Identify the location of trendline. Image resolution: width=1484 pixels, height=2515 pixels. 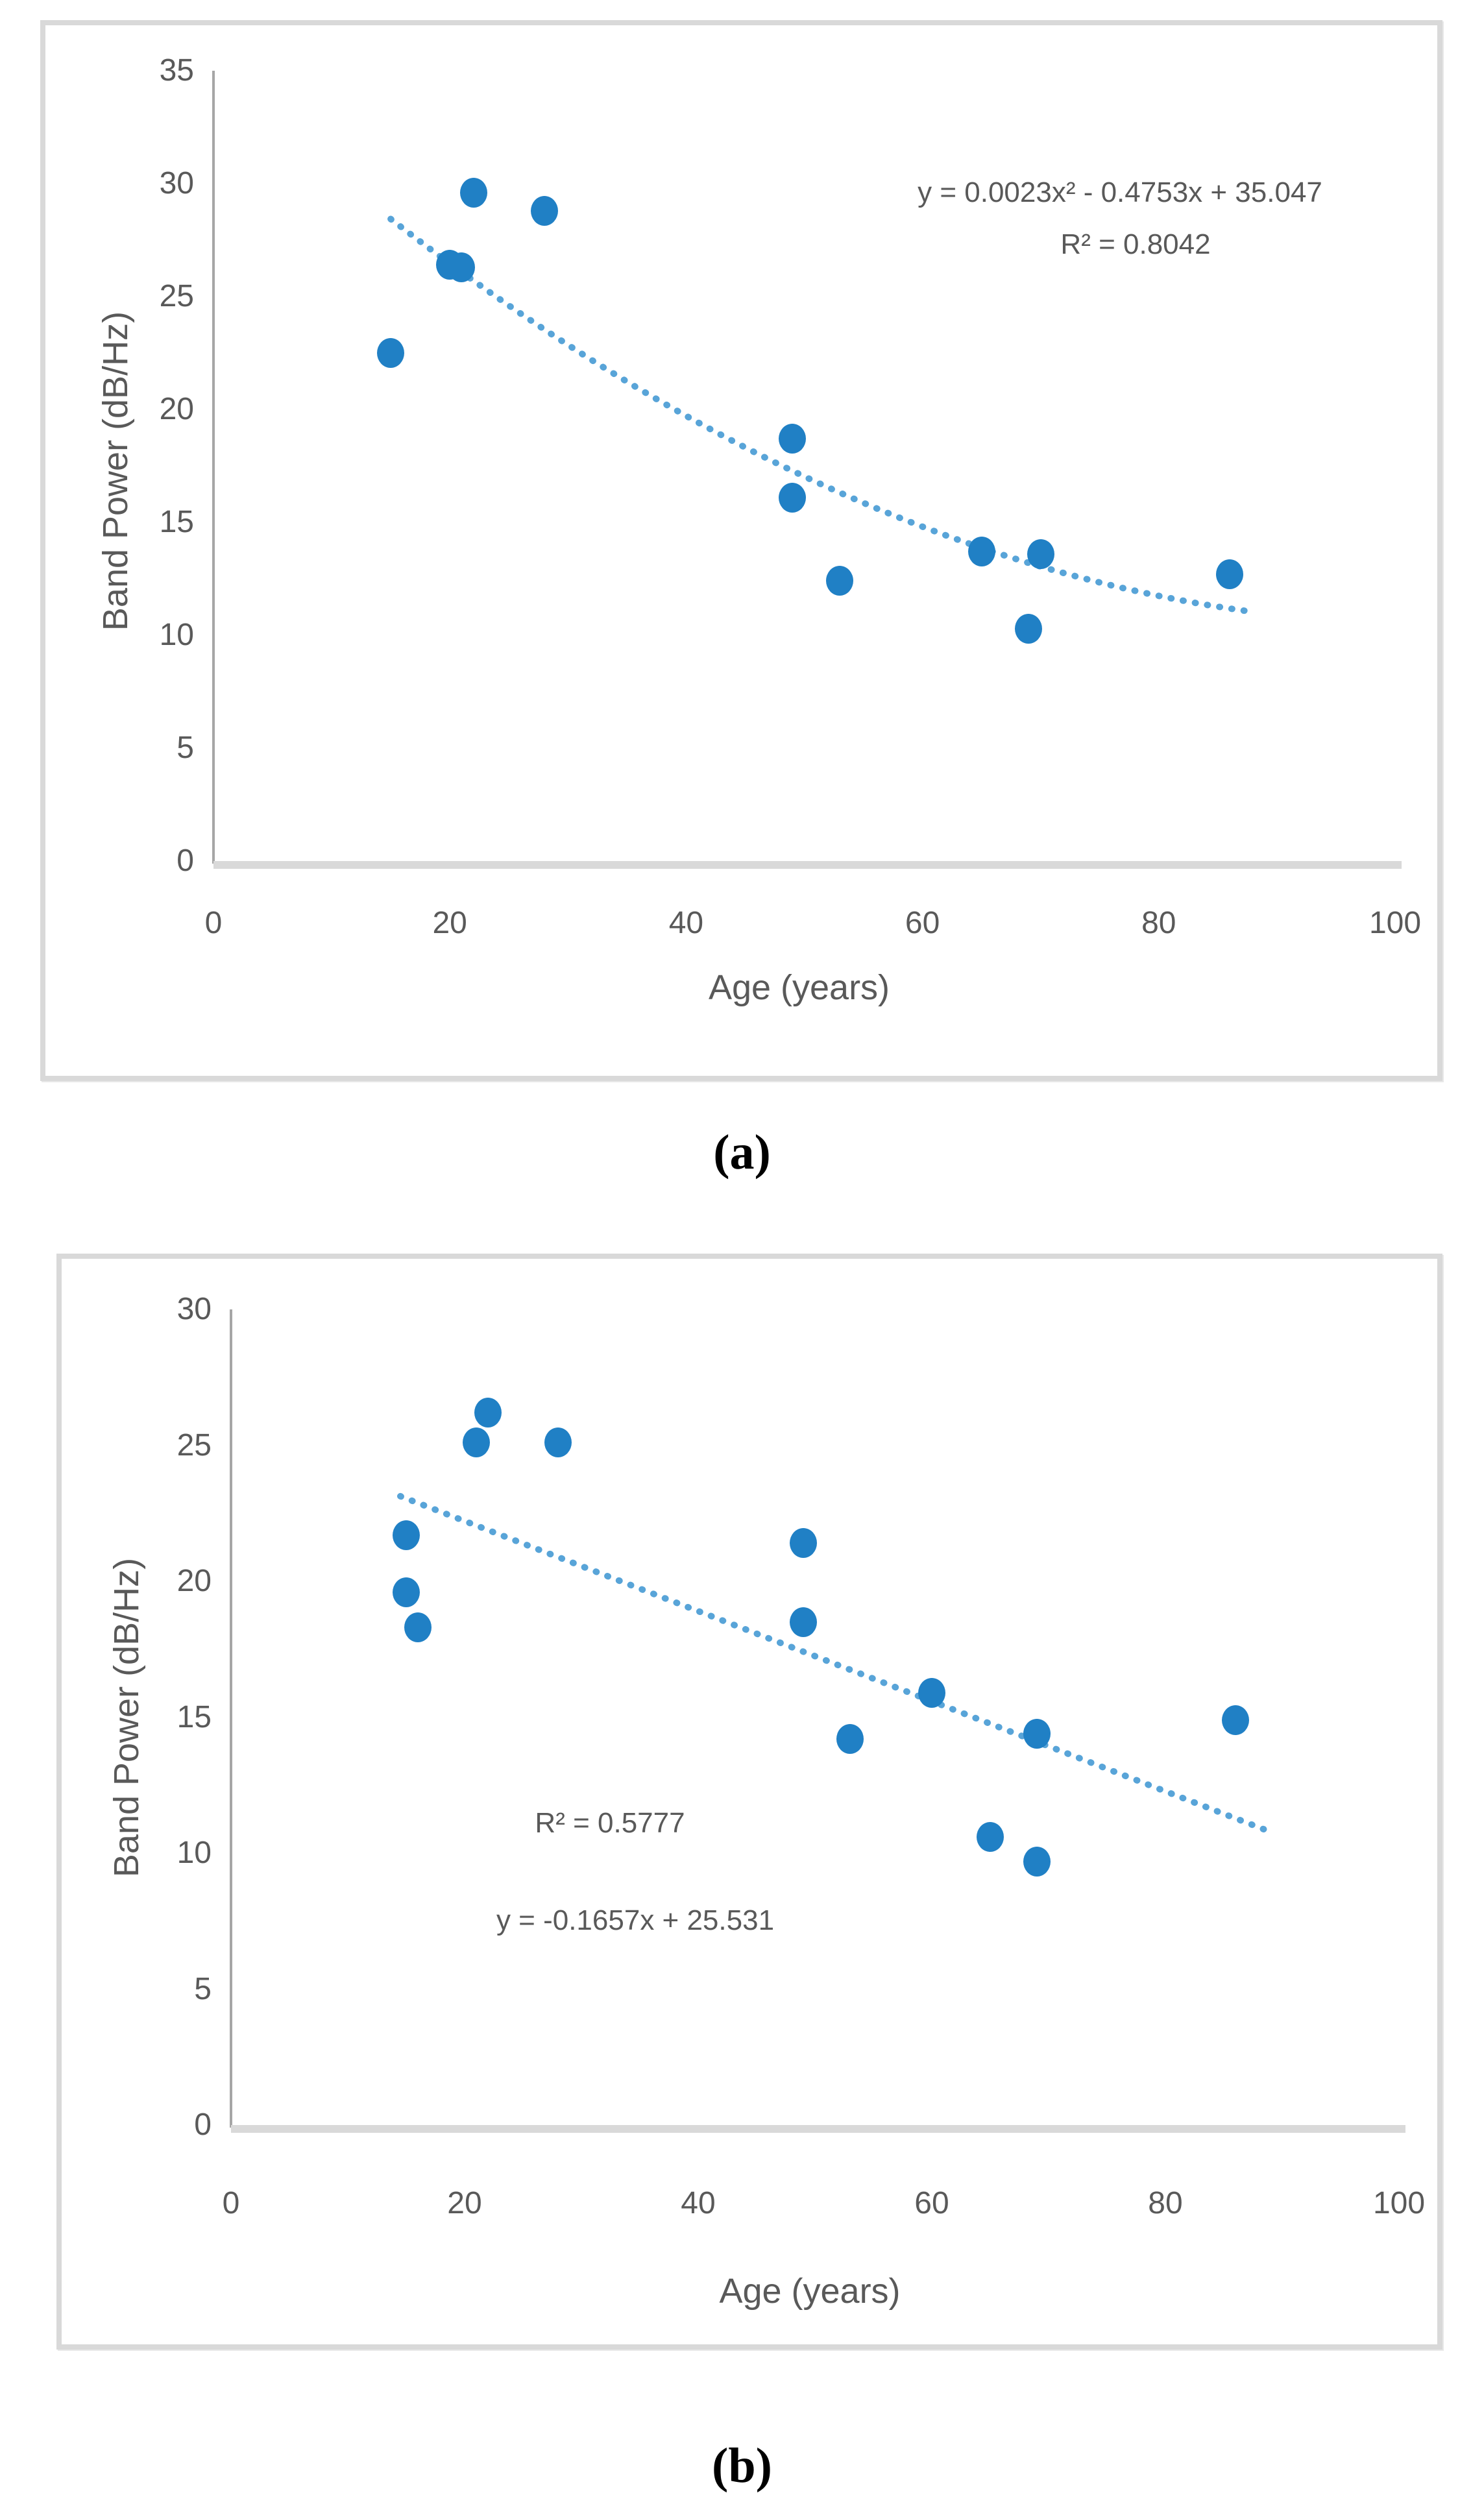
(832, 1662).